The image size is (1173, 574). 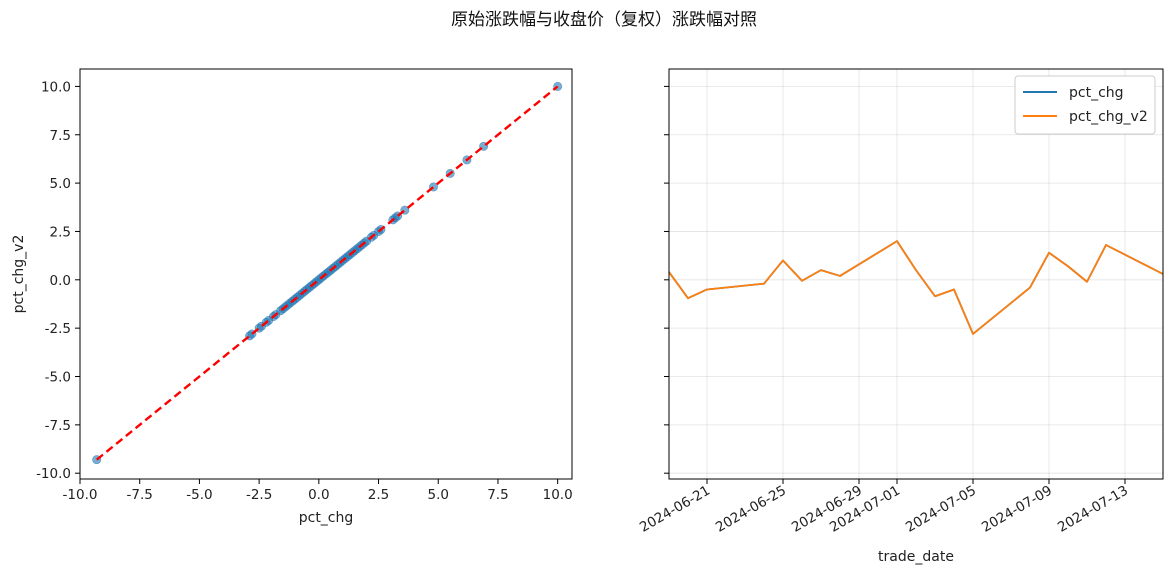 I want to click on x-tick-label: -7.5, so click(x=140, y=495).